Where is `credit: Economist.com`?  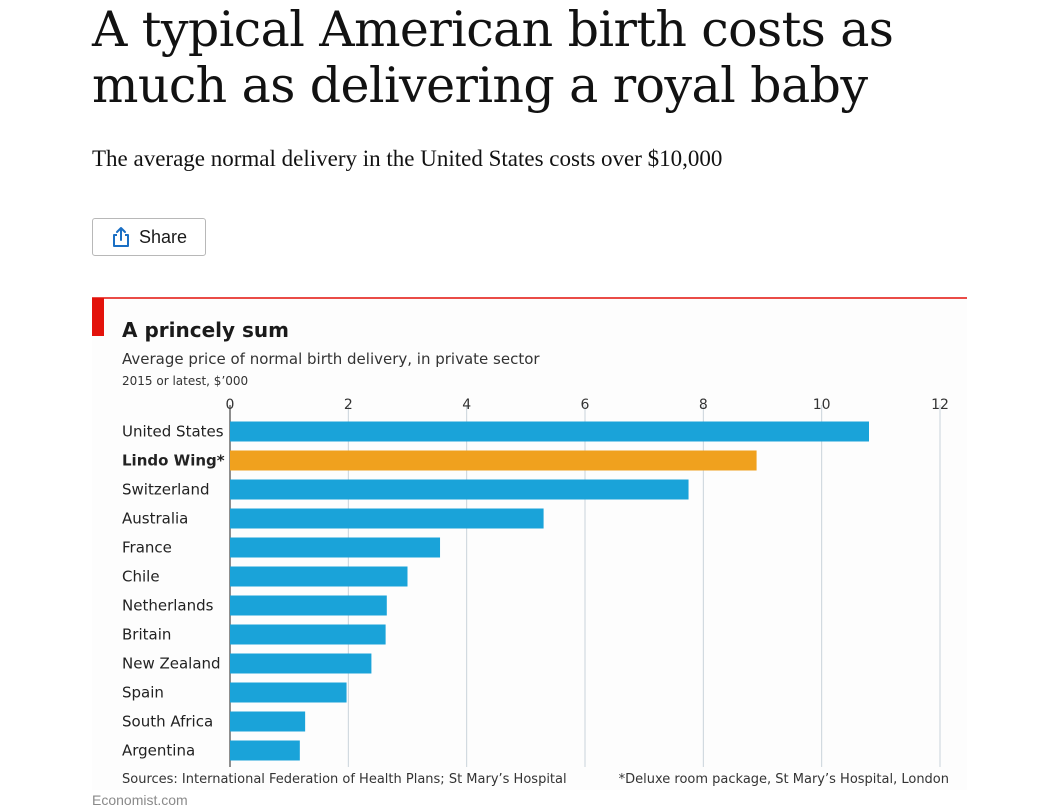
credit: Economist.com is located at coordinates (140, 800).